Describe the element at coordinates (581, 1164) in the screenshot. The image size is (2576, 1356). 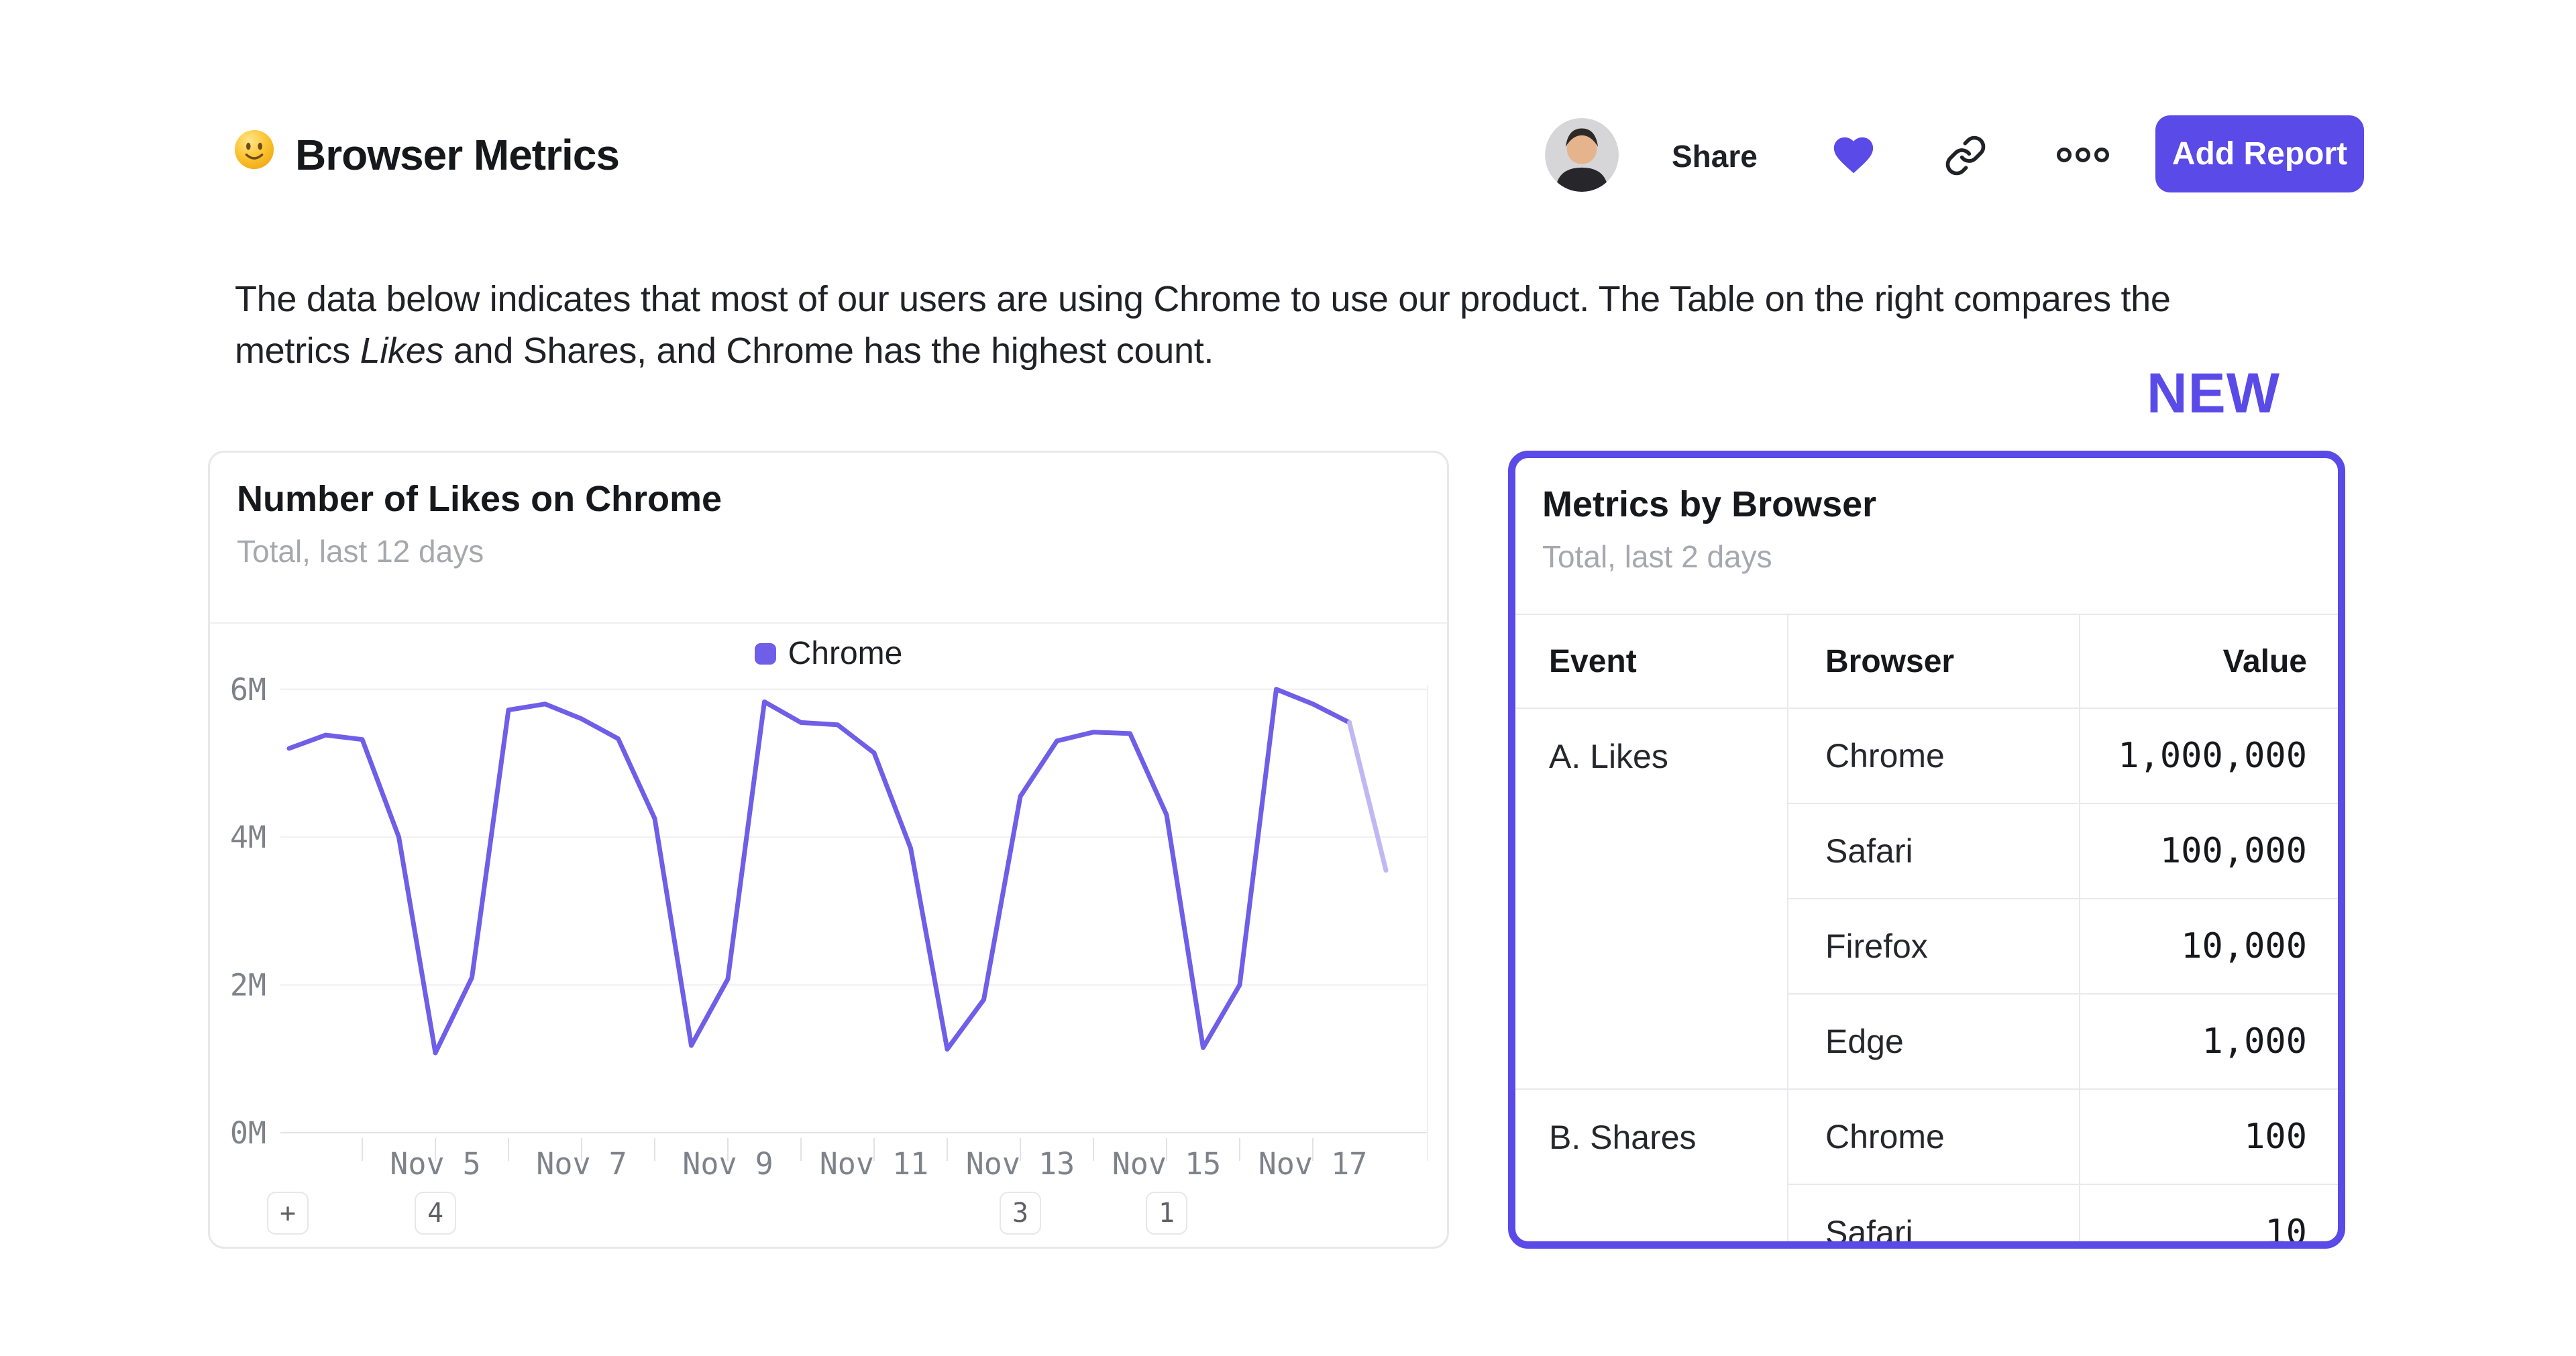
I see `x-axis-label: Nov 7` at that location.